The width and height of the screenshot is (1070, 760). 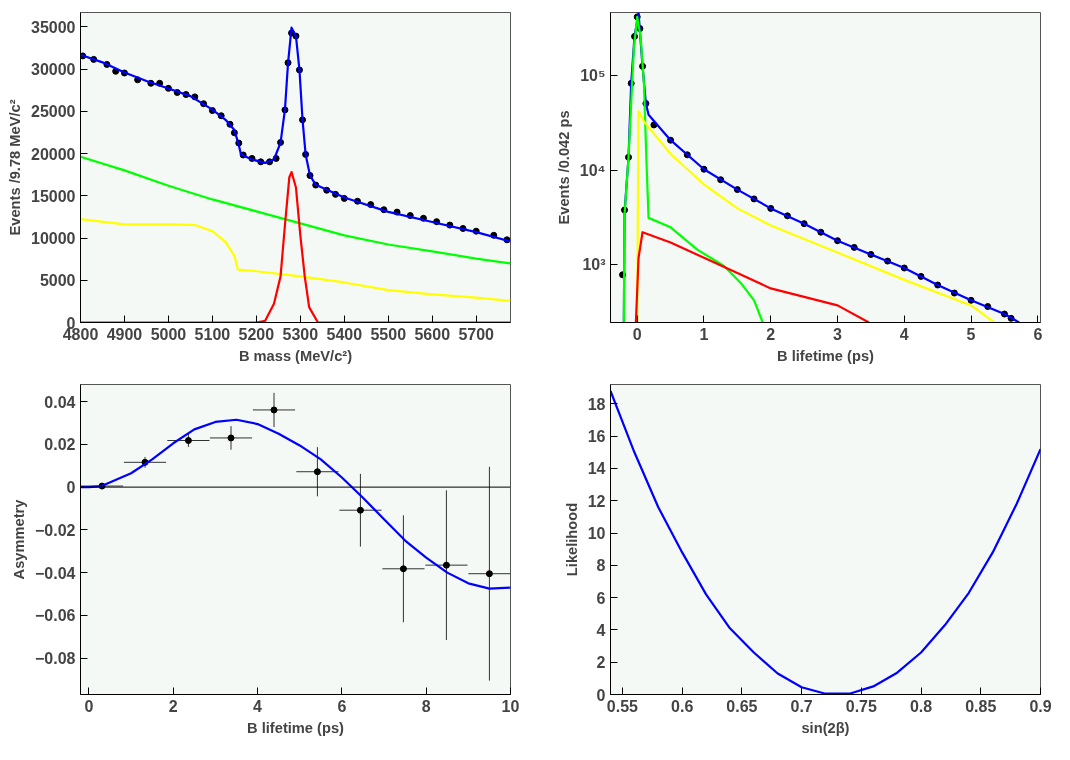 What do you see at coordinates (596, 501) in the screenshot?
I see `y-tick-label: 12` at bounding box center [596, 501].